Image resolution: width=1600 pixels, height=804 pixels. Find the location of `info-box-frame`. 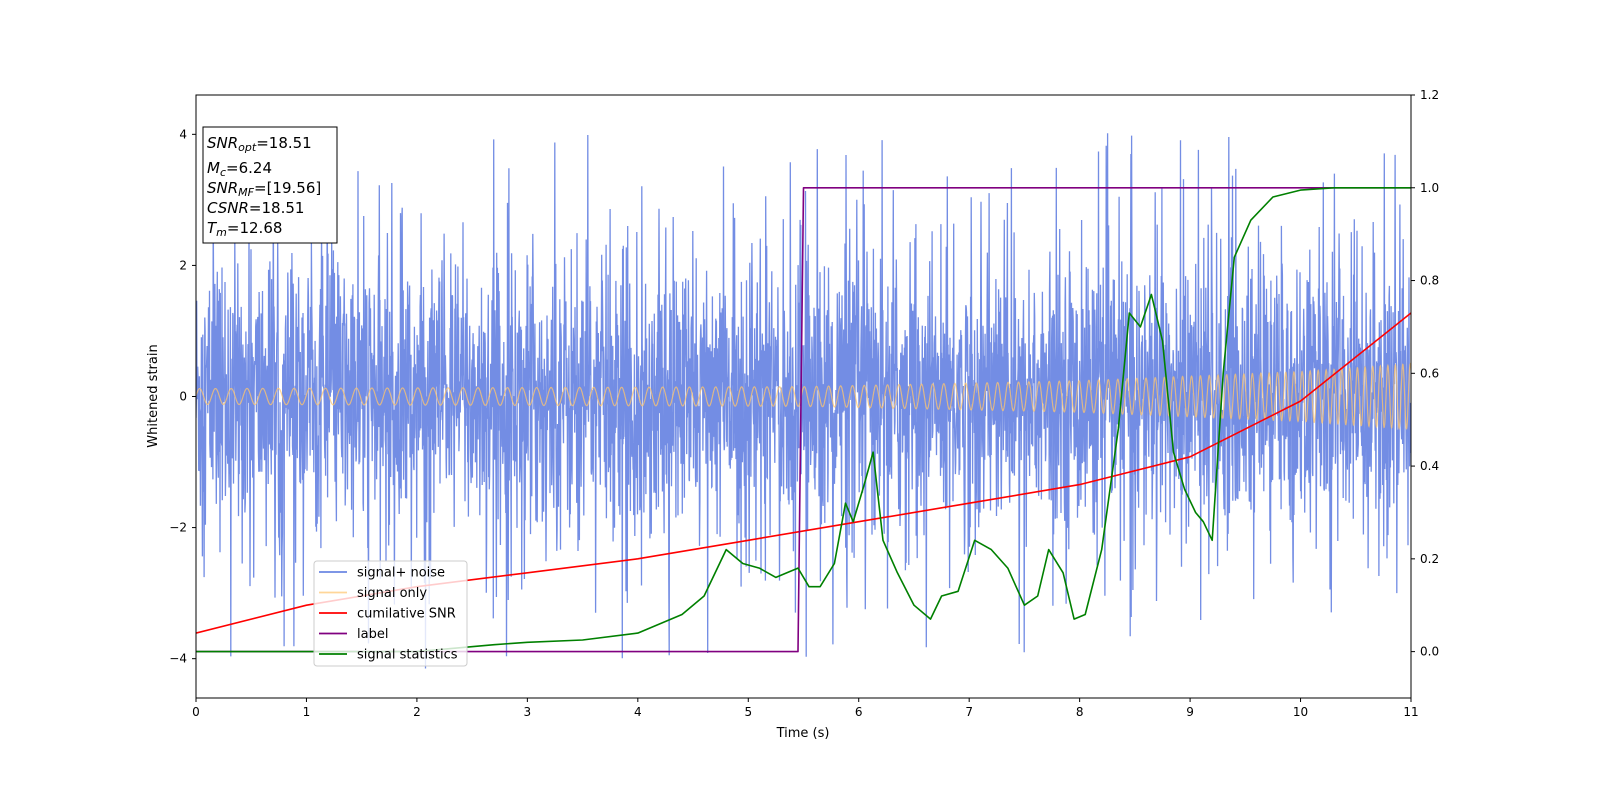

info-box-frame is located at coordinates (270, 185).